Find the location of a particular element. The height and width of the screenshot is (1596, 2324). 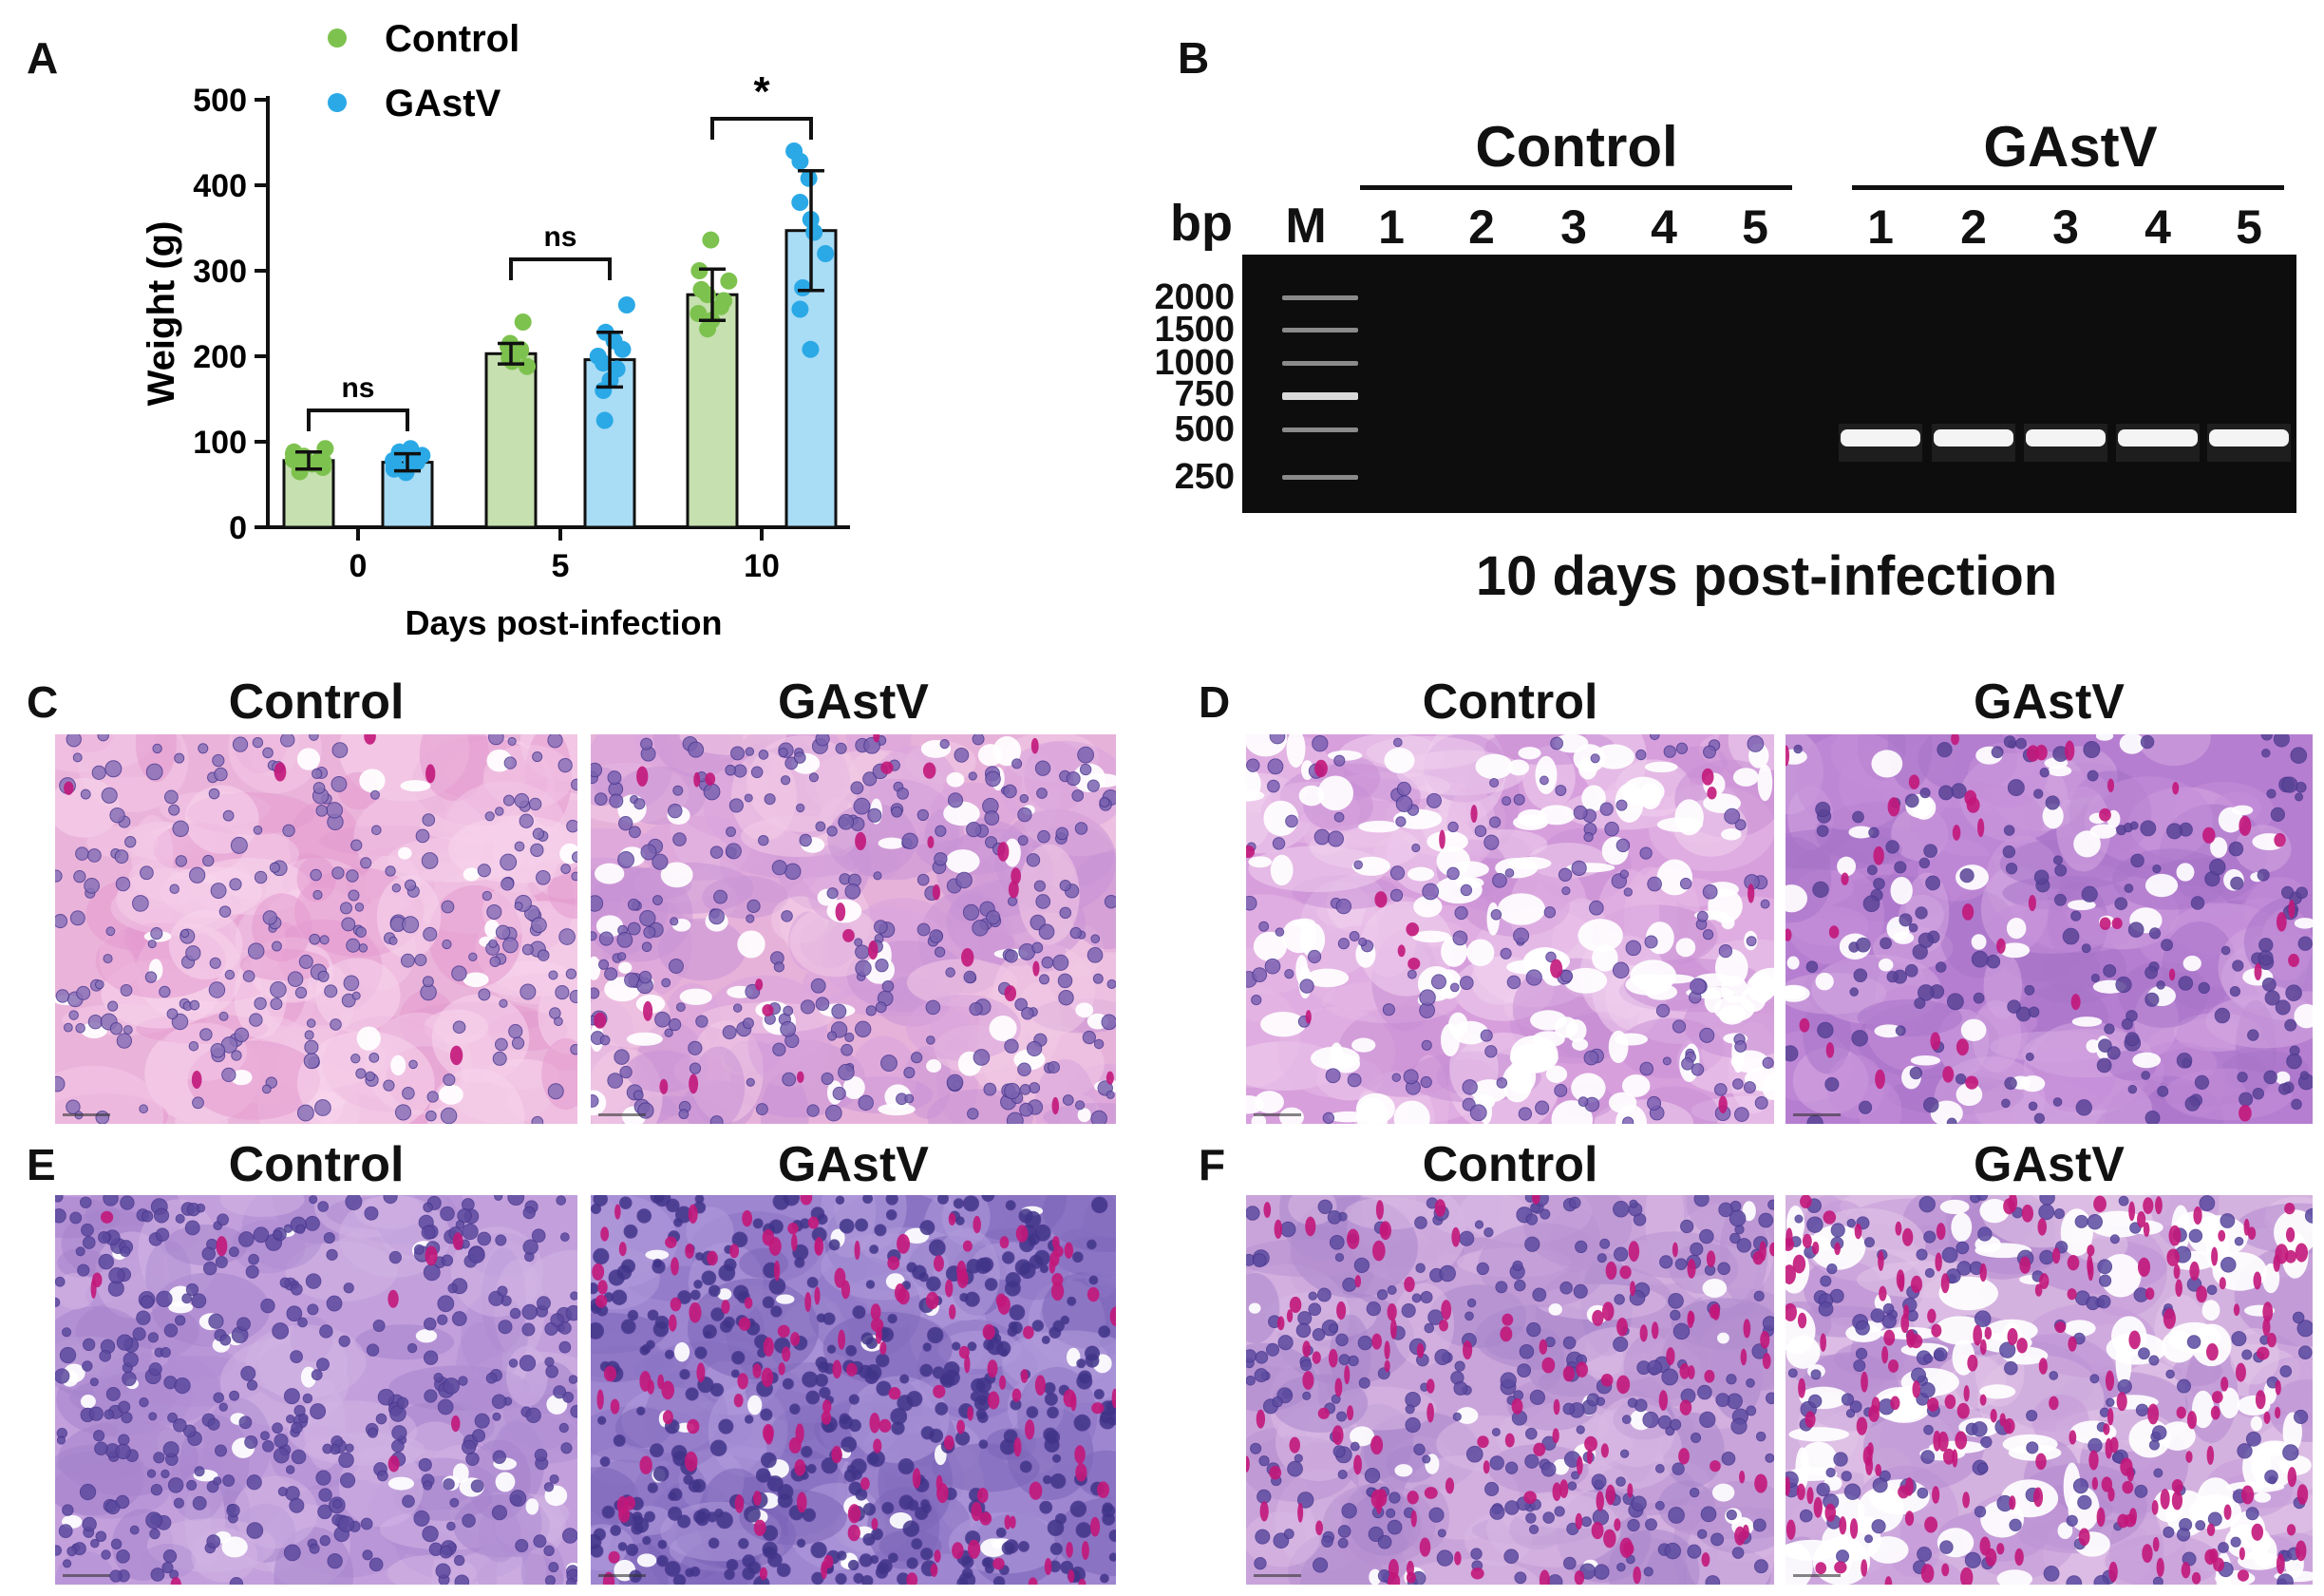

data-point is located at coordinates (826, 253).